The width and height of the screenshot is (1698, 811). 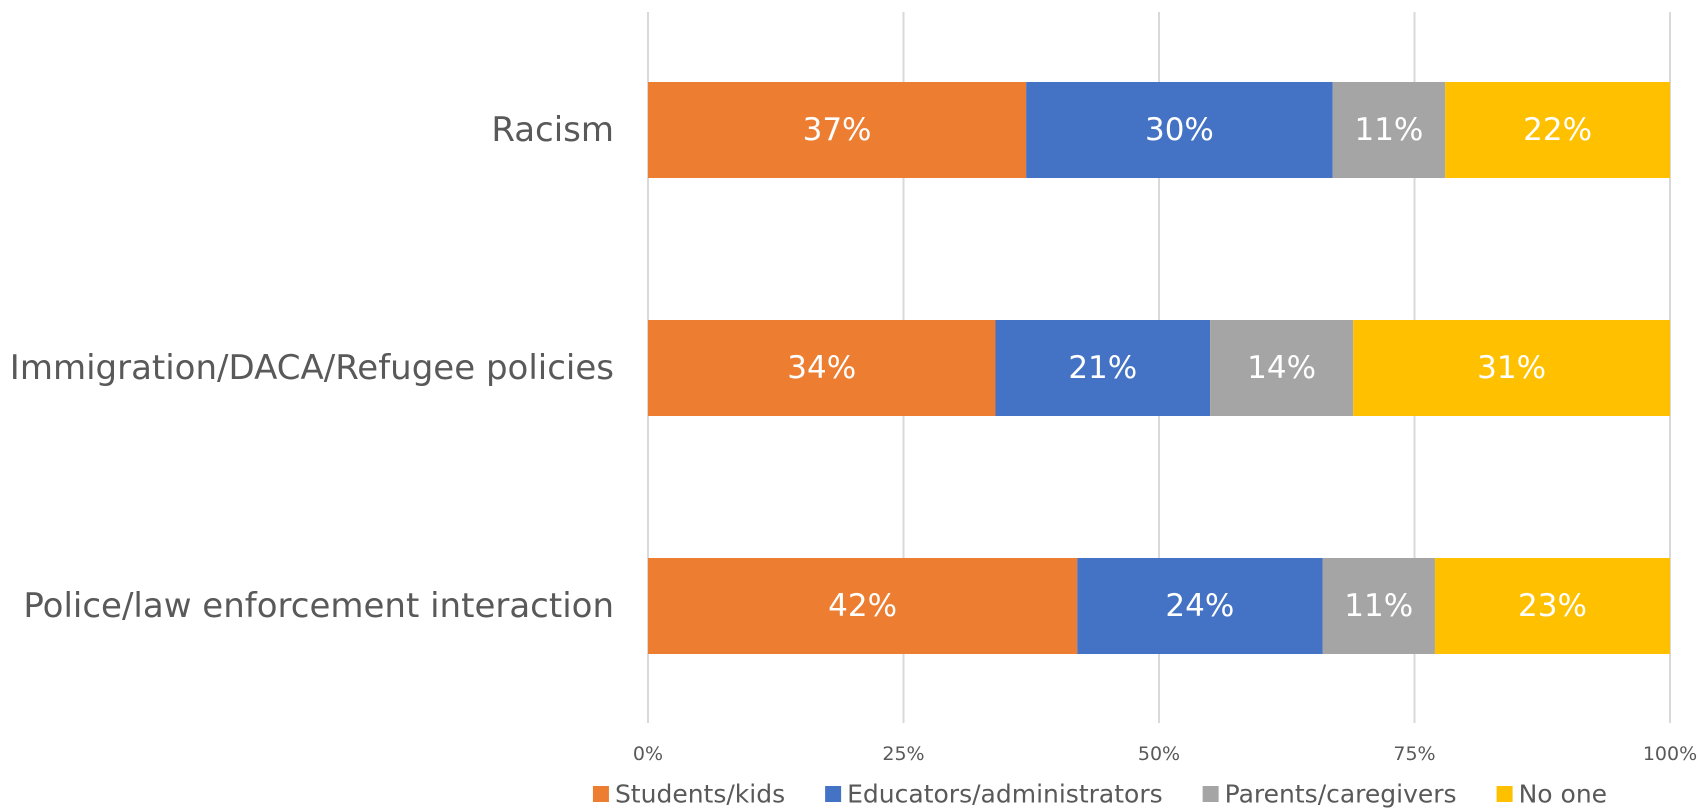 What do you see at coordinates (1159, 754) in the screenshot?
I see `x-tick-label: 50%` at bounding box center [1159, 754].